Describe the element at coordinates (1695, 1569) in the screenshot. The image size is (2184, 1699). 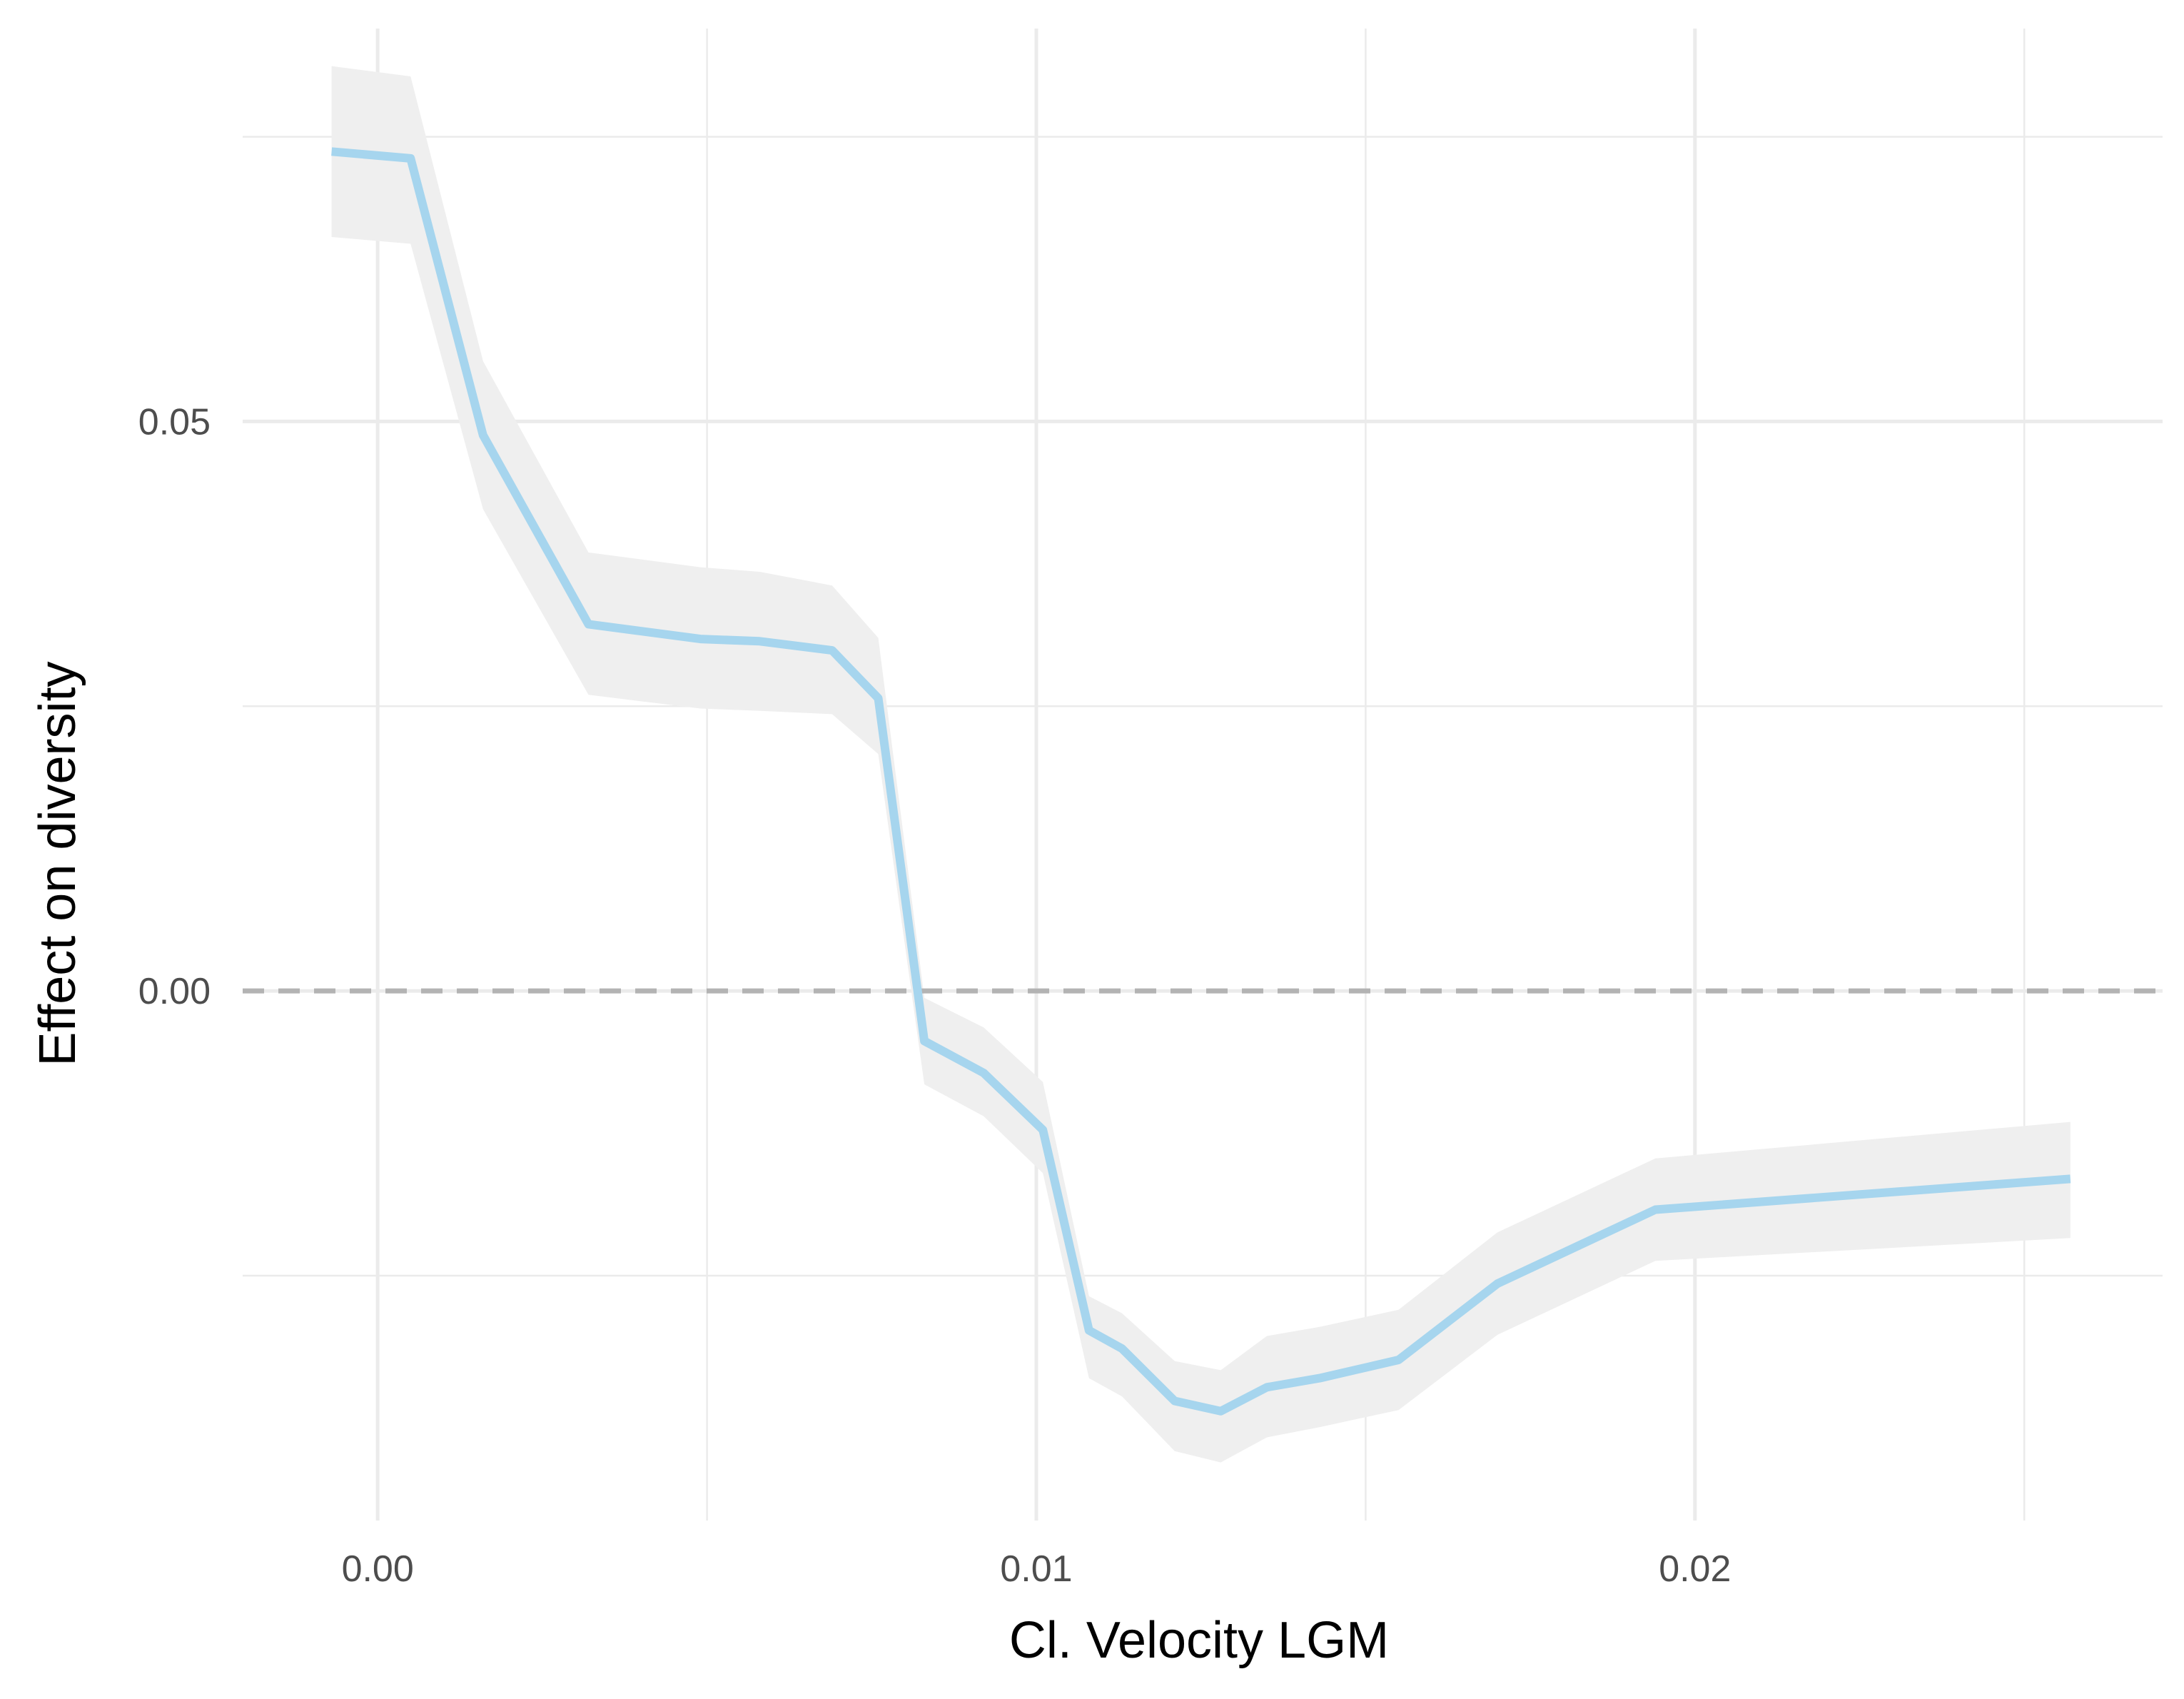
I see `x-tick-label: 0.02` at that location.